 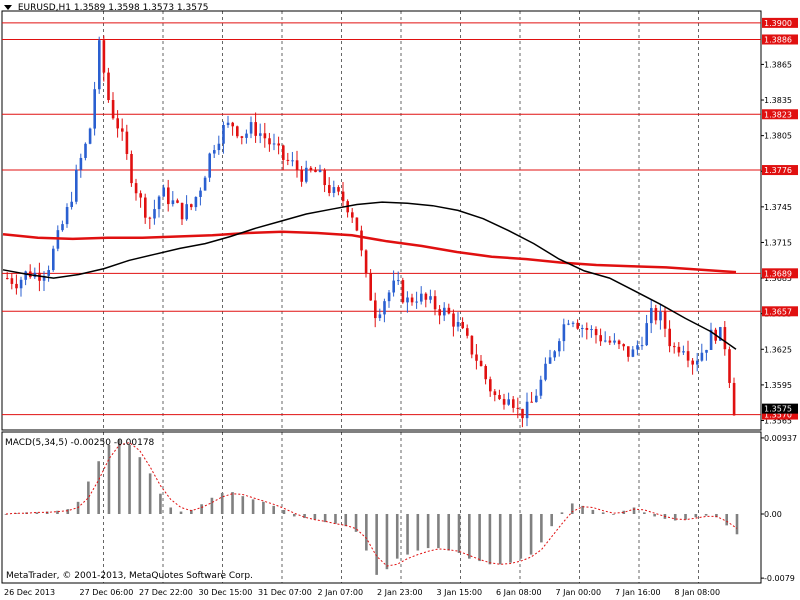 What do you see at coordinates (460, 592) in the screenshot?
I see `x-tick-label: 3 Jan 15:00` at bounding box center [460, 592].